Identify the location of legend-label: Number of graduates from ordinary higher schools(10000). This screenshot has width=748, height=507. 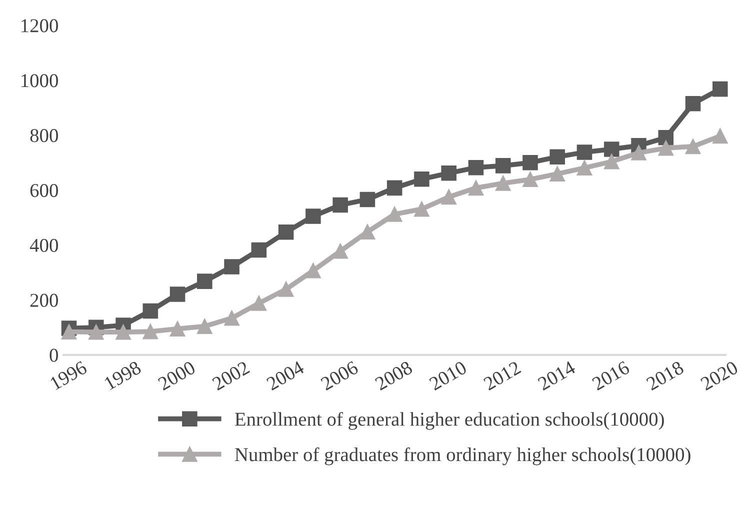
(462, 456).